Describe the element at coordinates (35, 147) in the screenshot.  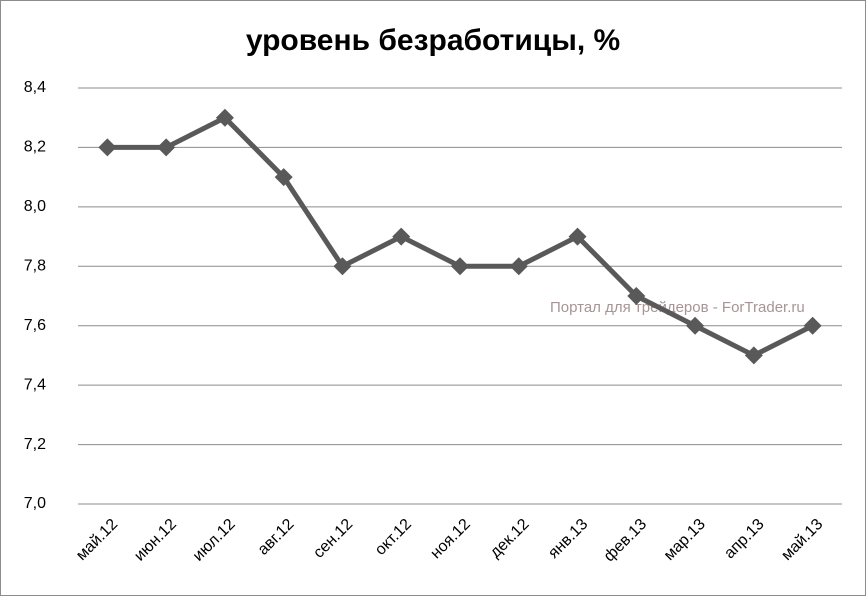
I see `y-tick-label: 8,2` at that location.